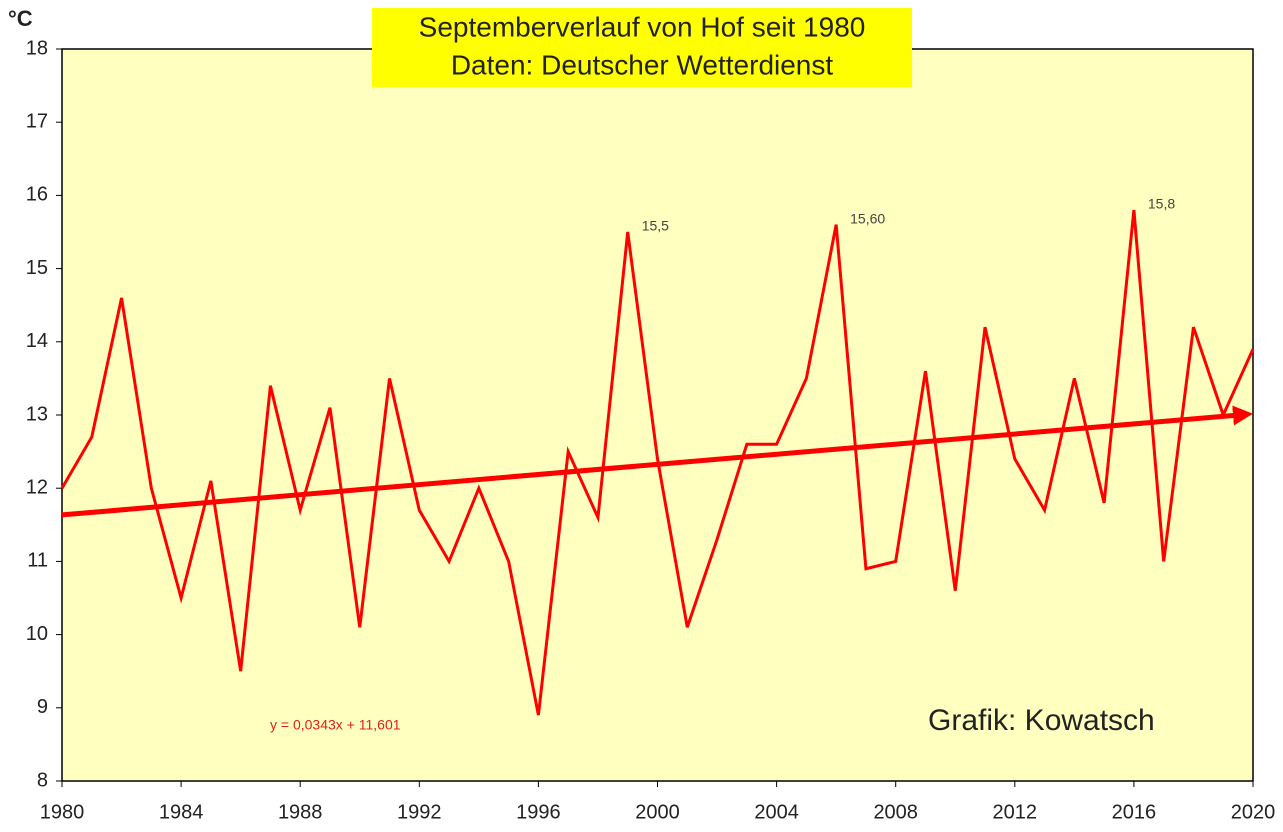 Image resolution: width=1283 pixels, height=832 pixels. What do you see at coordinates (657, 812) in the screenshot?
I see `x-tick-label: 2000` at bounding box center [657, 812].